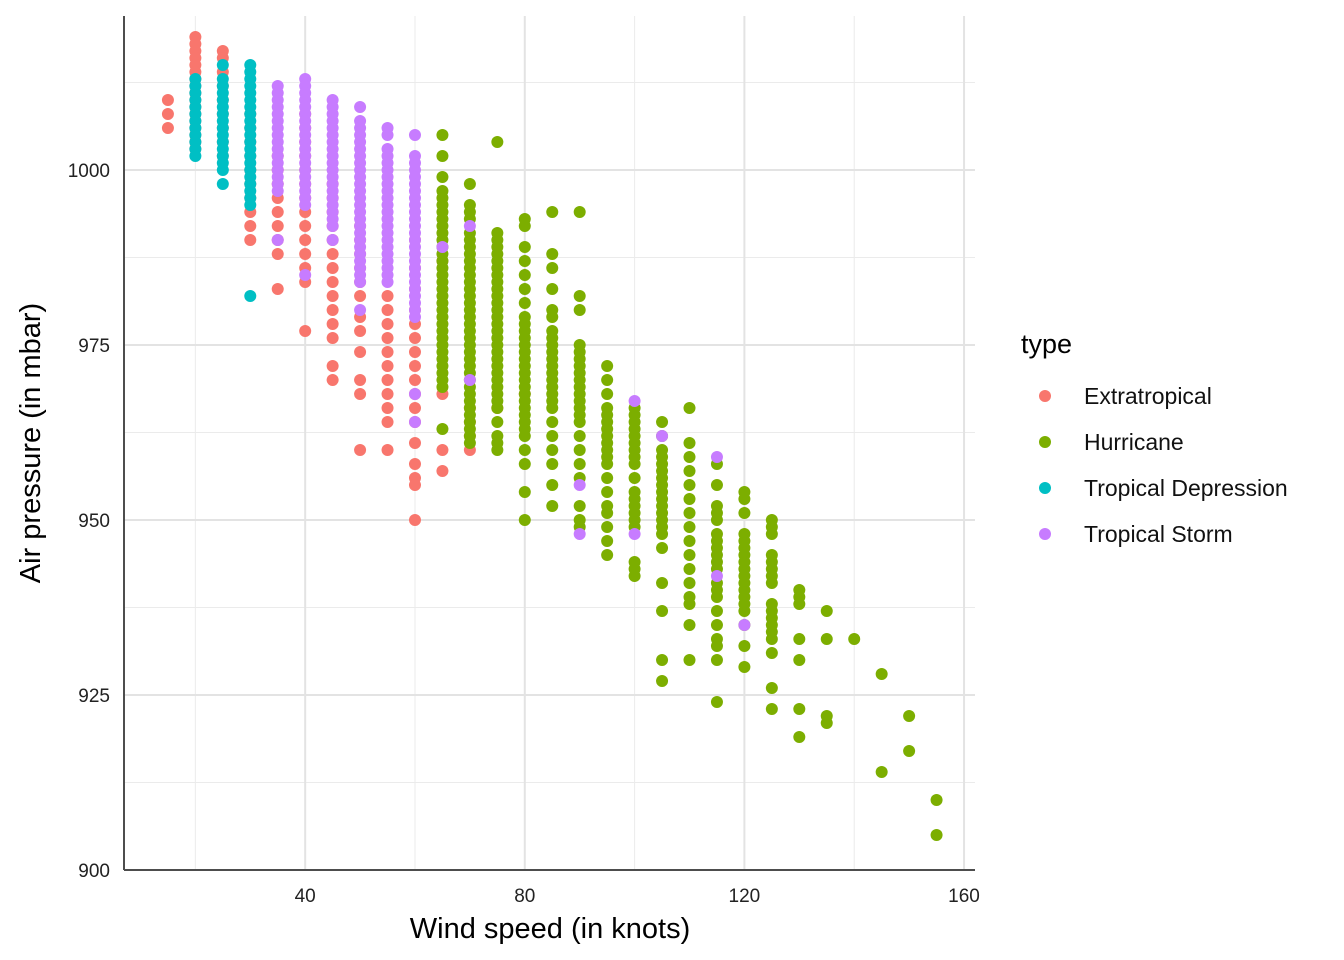 This screenshot has height=960, width=1344. What do you see at coordinates (1046, 344) in the screenshot?
I see `legend-title: type` at bounding box center [1046, 344].